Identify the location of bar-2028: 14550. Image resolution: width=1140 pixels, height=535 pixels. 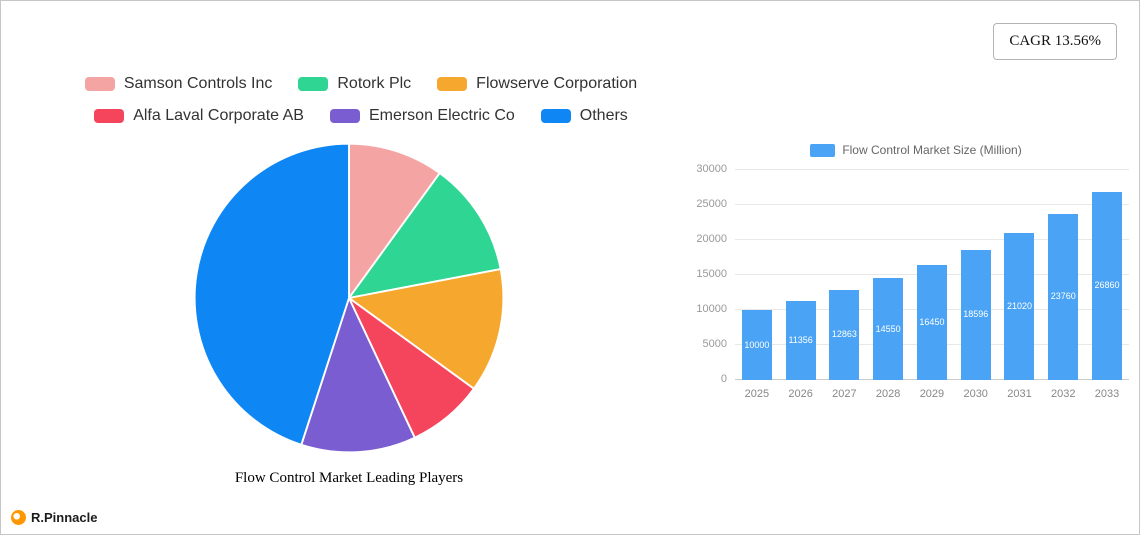
(888, 329).